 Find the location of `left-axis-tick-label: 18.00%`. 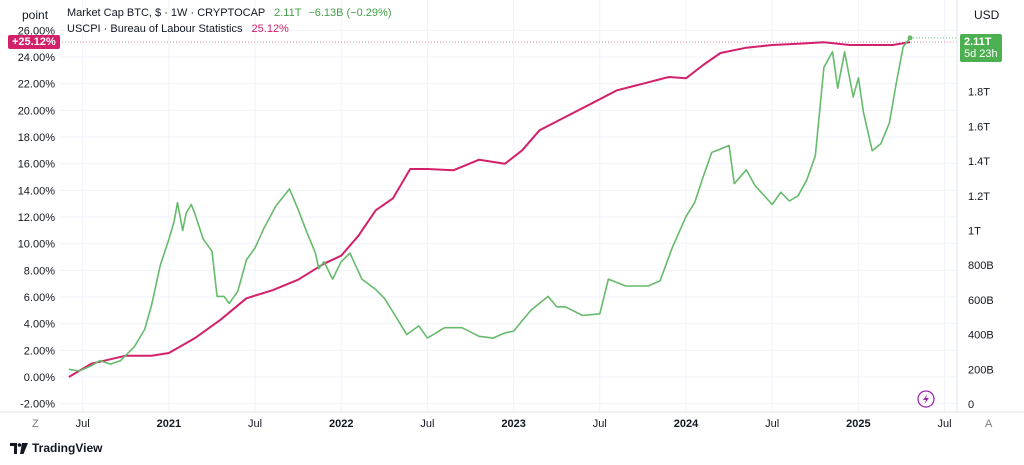

left-axis-tick-label: 18.00% is located at coordinates (37, 138).